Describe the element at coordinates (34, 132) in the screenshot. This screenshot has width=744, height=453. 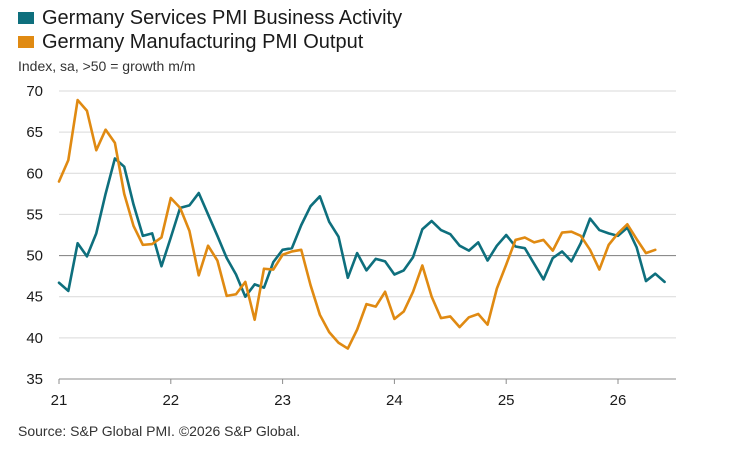
I see `y-tick-label-65: 65` at that location.